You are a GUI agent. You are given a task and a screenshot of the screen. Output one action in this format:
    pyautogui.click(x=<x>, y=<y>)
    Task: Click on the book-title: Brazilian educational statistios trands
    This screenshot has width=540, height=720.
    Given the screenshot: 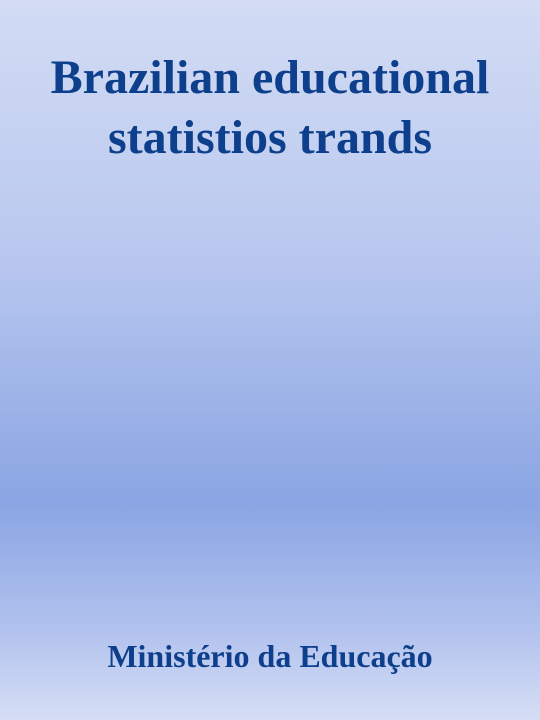 What is the action you would take?
    pyautogui.click(x=270, y=107)
    